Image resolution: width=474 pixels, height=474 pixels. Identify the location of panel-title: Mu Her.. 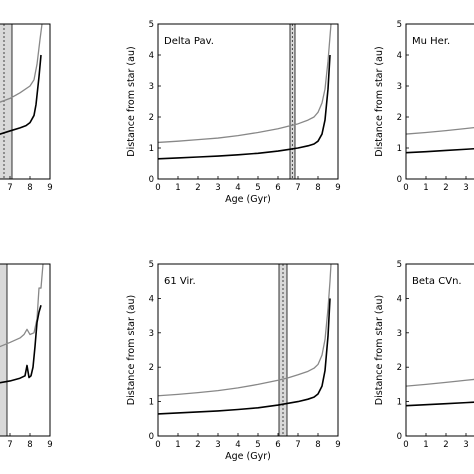
(431, 41).